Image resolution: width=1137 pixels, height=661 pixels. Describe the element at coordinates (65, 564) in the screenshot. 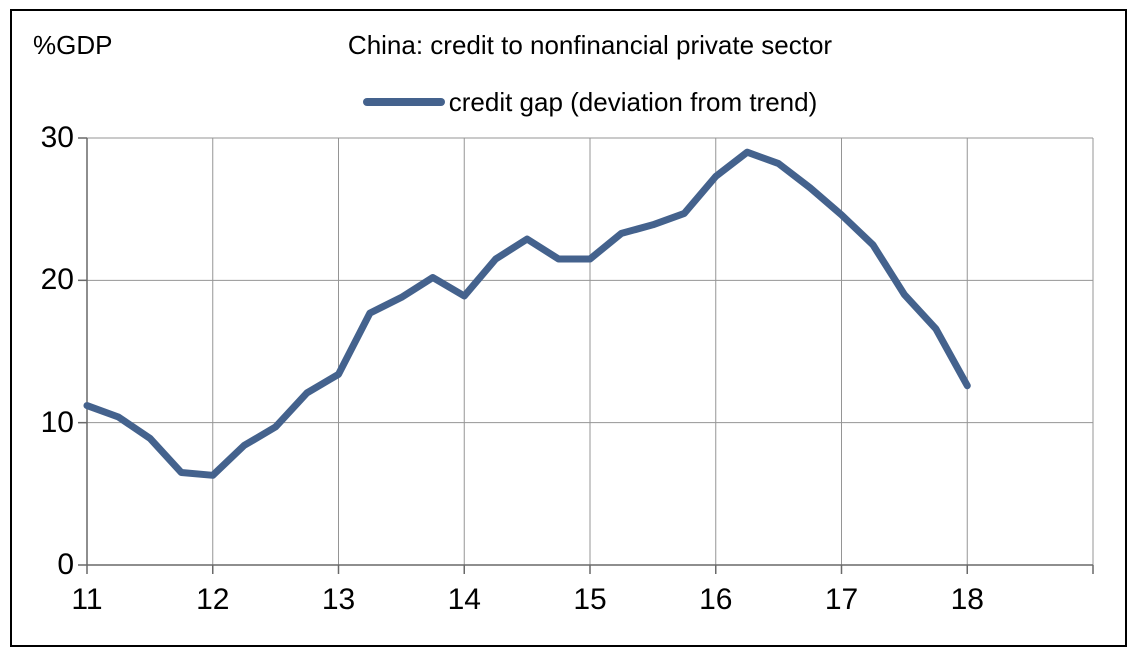

I see `y-tick-label: 0` at that location.